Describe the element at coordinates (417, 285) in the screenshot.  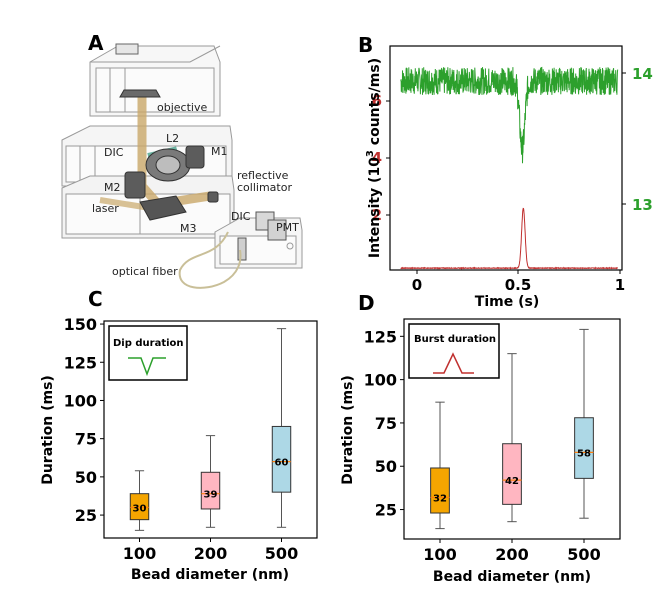
I see `b-x-tick-0: 0` at that location.